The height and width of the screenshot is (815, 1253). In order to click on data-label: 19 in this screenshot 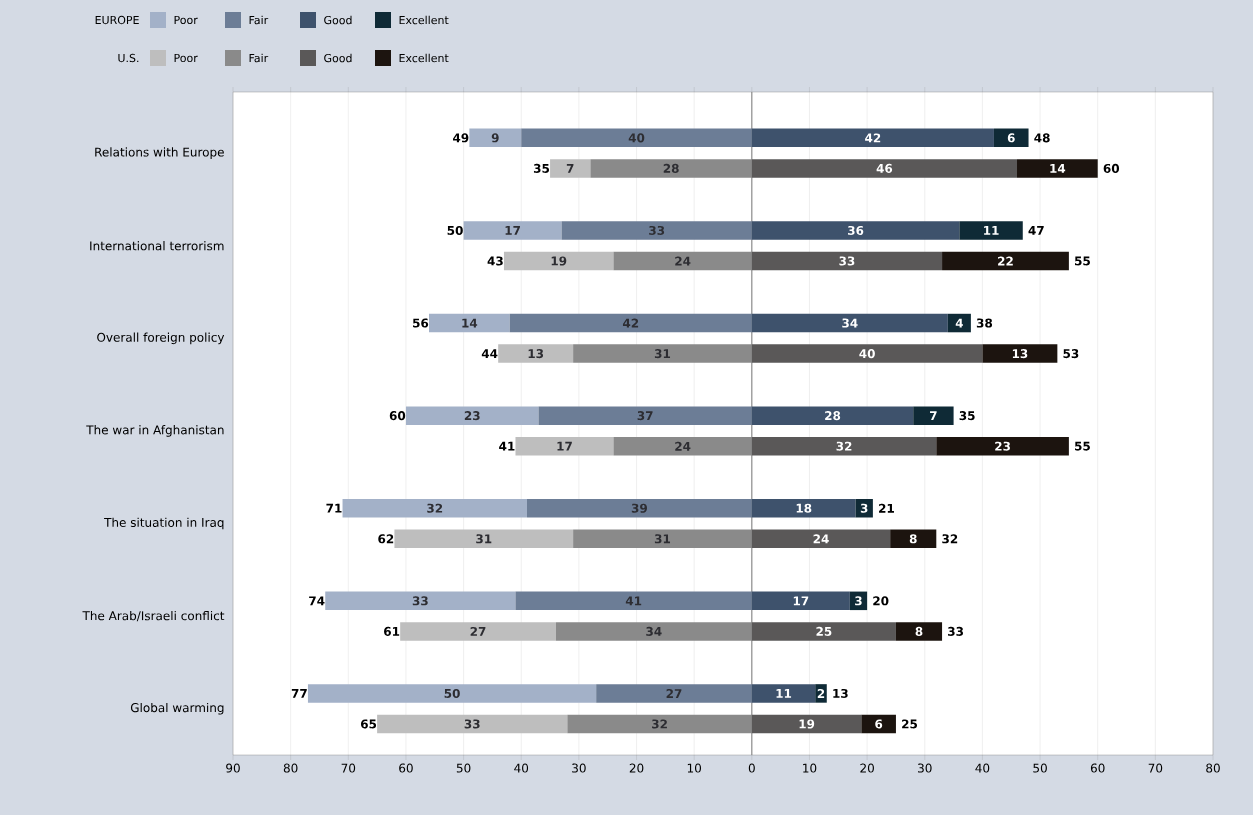, I will do `click(807, 724)`.